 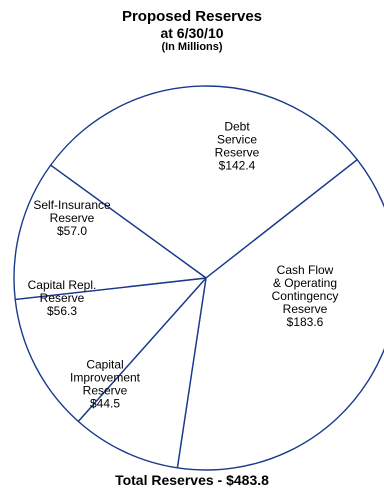 What do you see at coordinates (192, 33) in the screenshot?
I see `chart-subtitle: at 6/30/10` at bounding box center [192, 33].